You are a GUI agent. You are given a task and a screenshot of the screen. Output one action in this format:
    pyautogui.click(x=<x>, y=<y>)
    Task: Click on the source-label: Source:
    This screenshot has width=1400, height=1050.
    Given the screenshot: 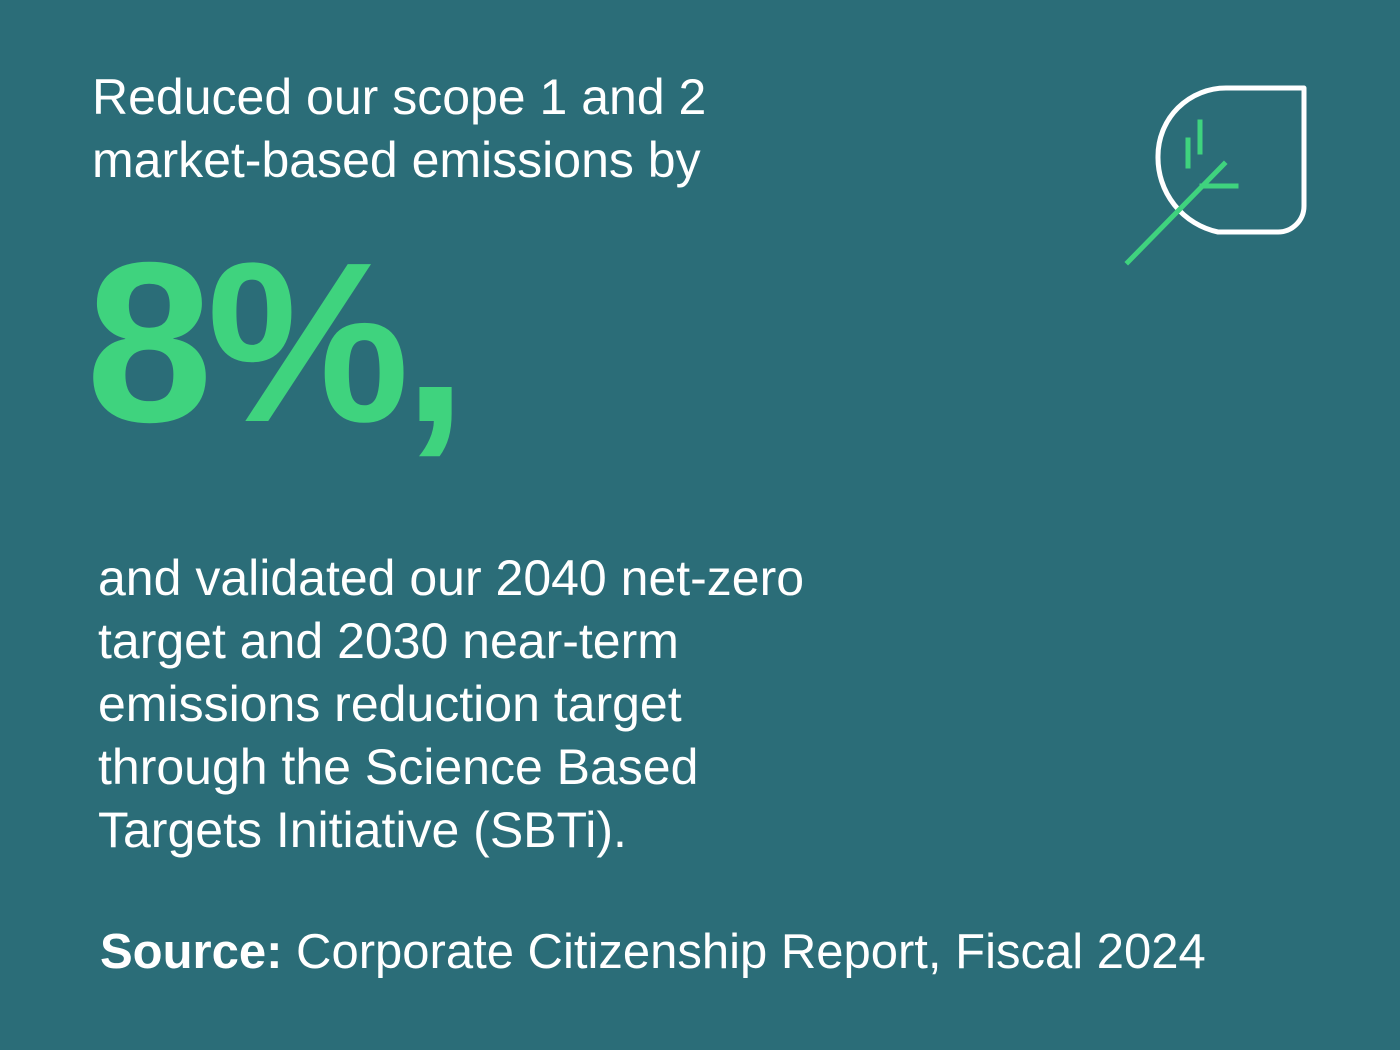 What is the action you would take?
    pyautogui.click(x=191, y=952)
    